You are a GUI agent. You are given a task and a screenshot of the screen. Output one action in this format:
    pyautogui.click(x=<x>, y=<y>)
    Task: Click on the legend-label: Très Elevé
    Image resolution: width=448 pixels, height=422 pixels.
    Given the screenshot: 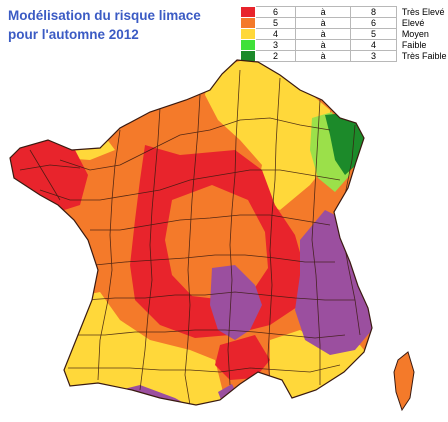 What is the action you would take?
    pyautogui.click(x=423, y=12)
    